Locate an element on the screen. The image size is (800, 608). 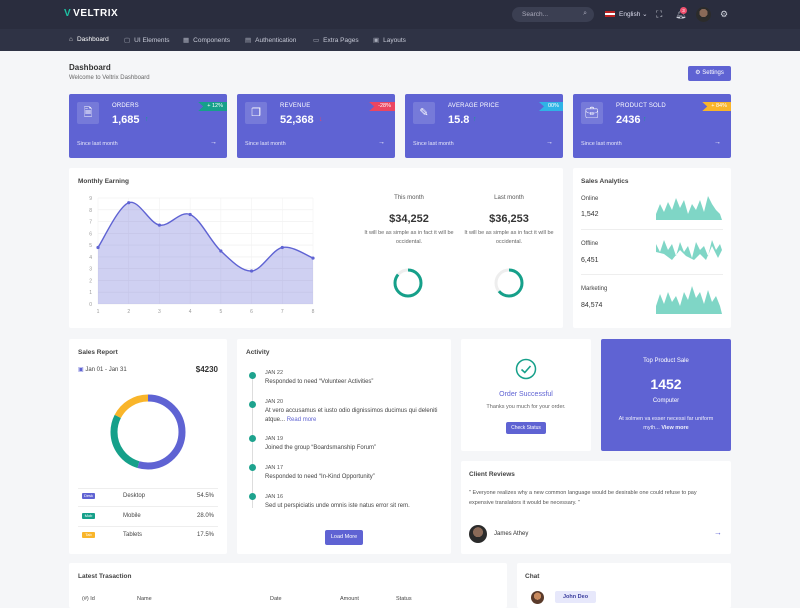
load-more-button: Load More is located at coordinates (344, 537).